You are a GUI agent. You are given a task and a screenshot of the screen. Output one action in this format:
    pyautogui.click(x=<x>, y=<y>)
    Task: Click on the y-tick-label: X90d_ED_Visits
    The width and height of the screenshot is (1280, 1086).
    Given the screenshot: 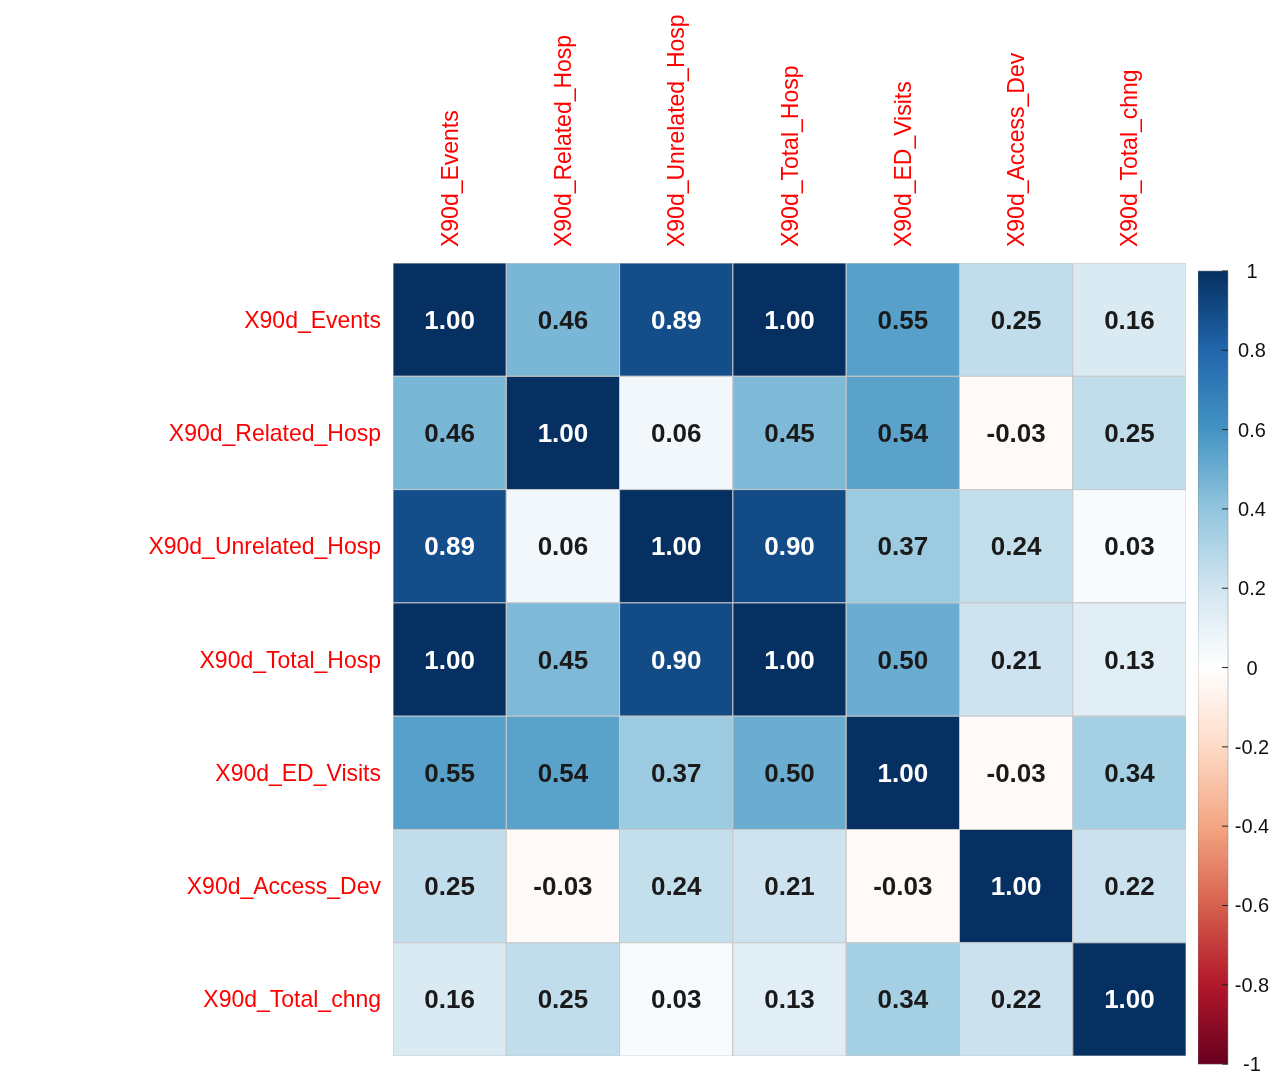 What is the action you would take?
    pyautogui.click(x=298, y=772)
    